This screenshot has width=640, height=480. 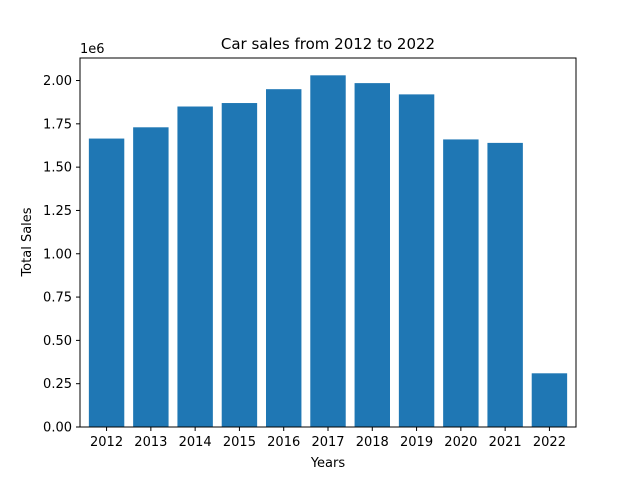 I want to click on chart-title: Car sales from 2012 to 2022, so click(x=328, y=44).